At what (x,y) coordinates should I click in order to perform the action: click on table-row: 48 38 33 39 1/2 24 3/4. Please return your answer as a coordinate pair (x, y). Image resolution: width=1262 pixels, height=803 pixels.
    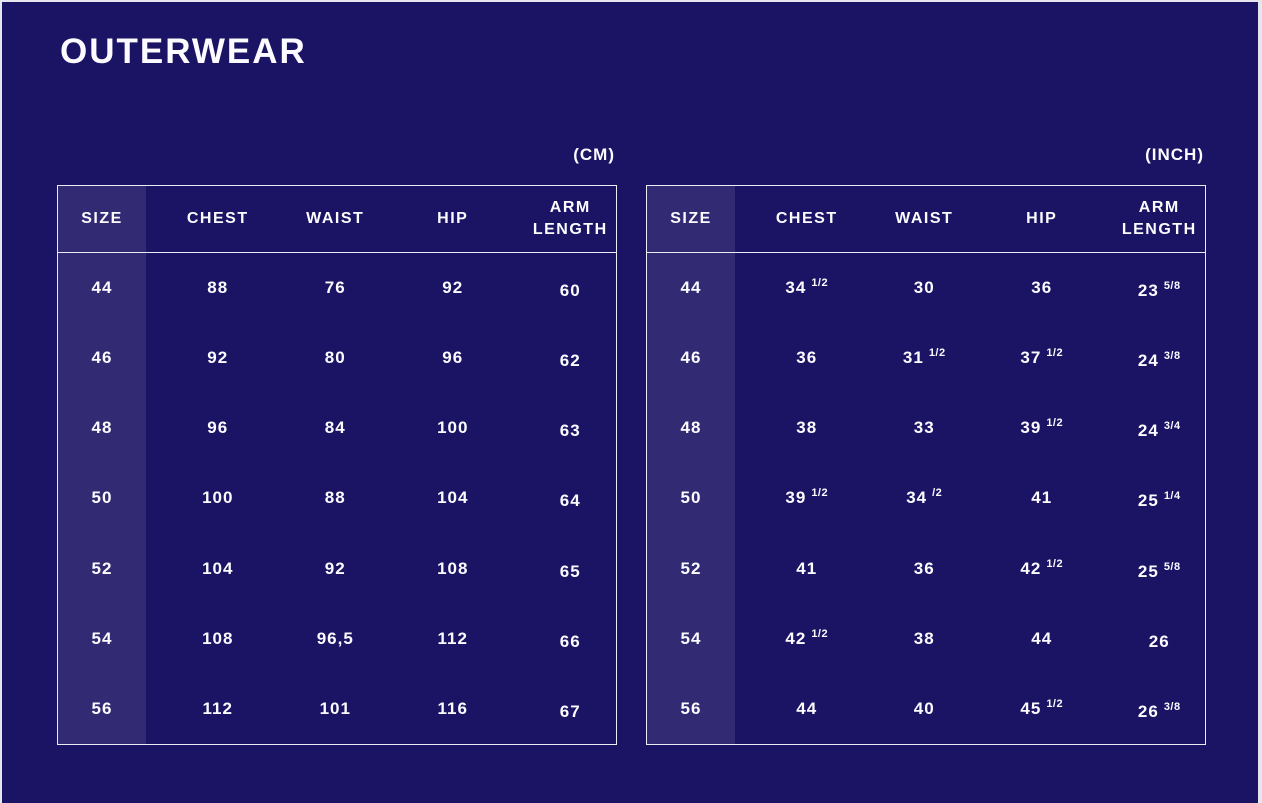
    Looking at the image, I should click on (926, 428).